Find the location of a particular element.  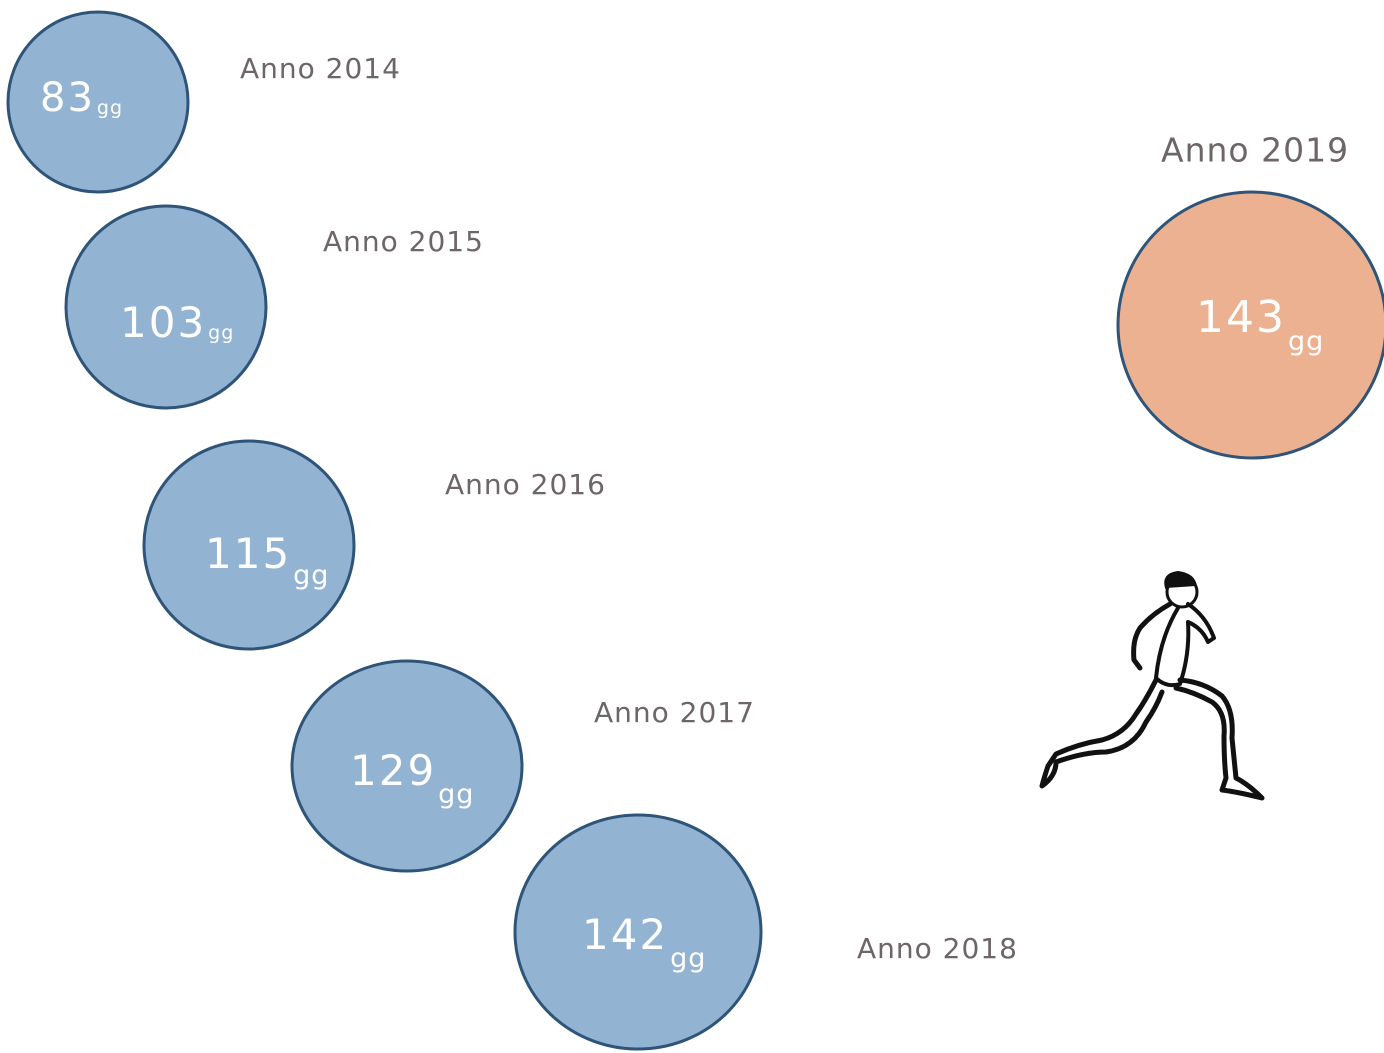

year-item: Anno 2019 143gg is located at coordinates (1250, 295).